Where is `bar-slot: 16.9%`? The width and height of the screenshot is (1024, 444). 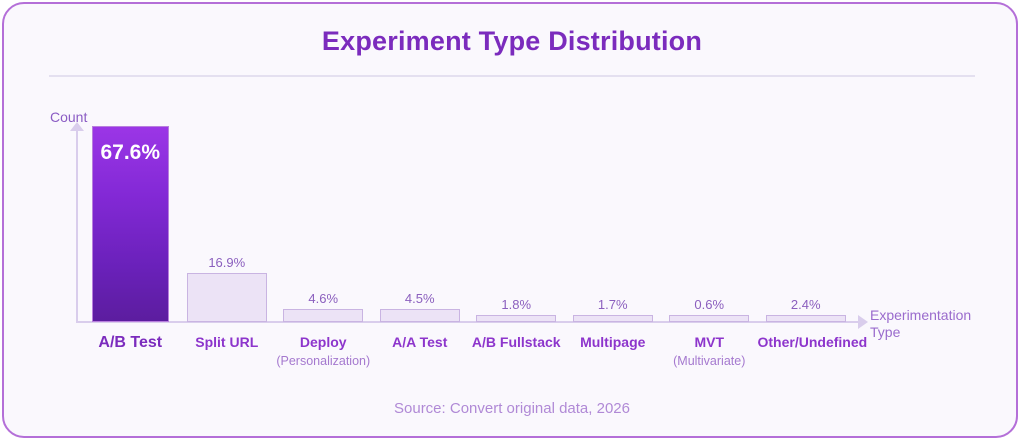
bar-slot: 16.9% is located at coordinates (226, 224).